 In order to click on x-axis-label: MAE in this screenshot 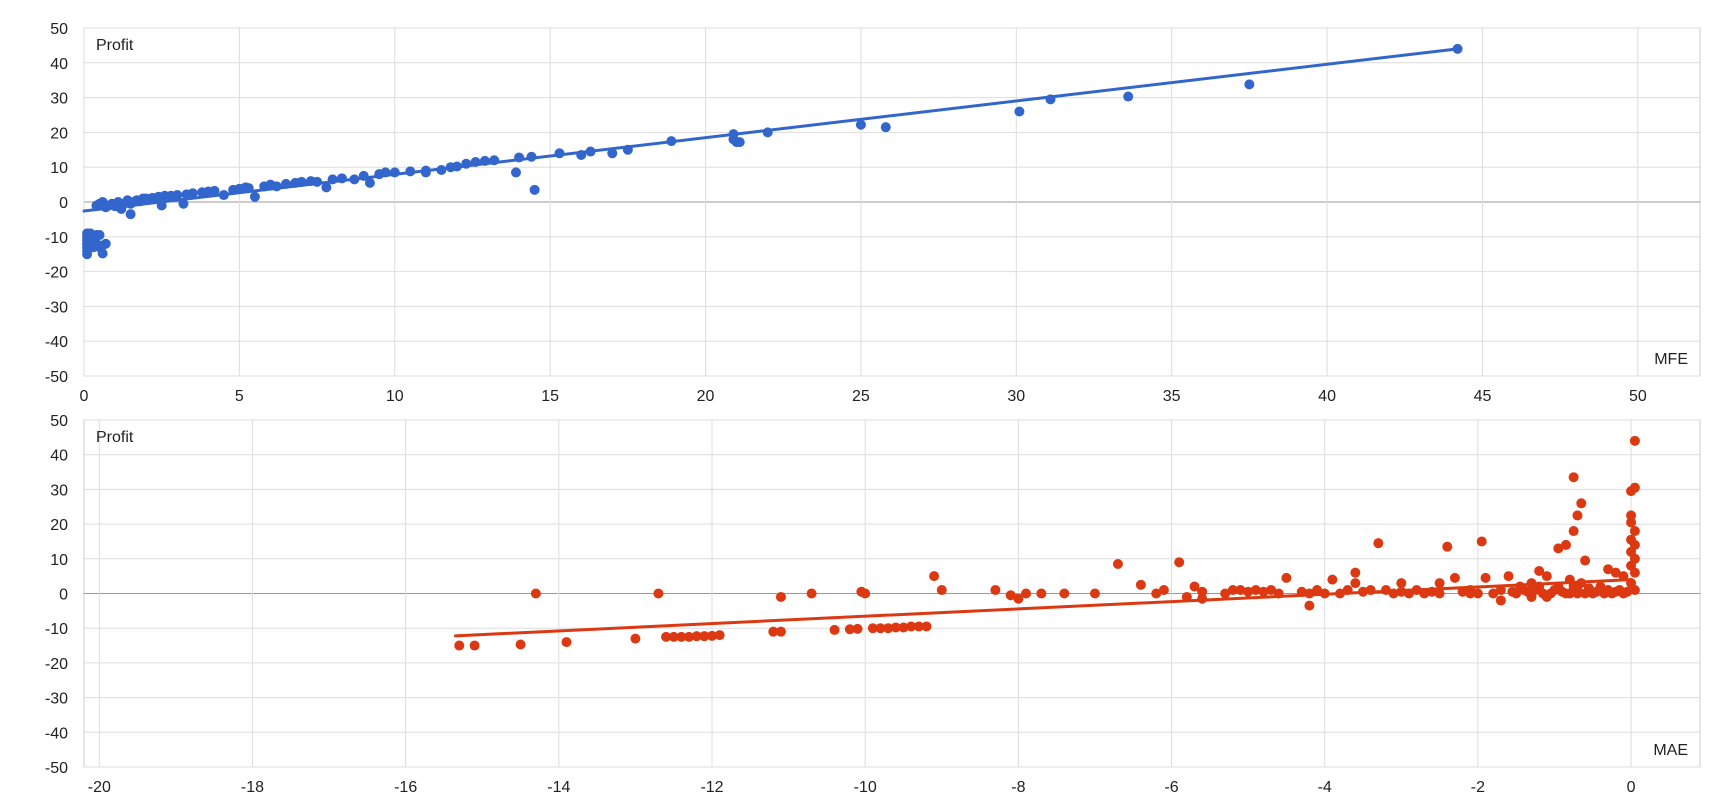, I will do `click(1670, 750)`.